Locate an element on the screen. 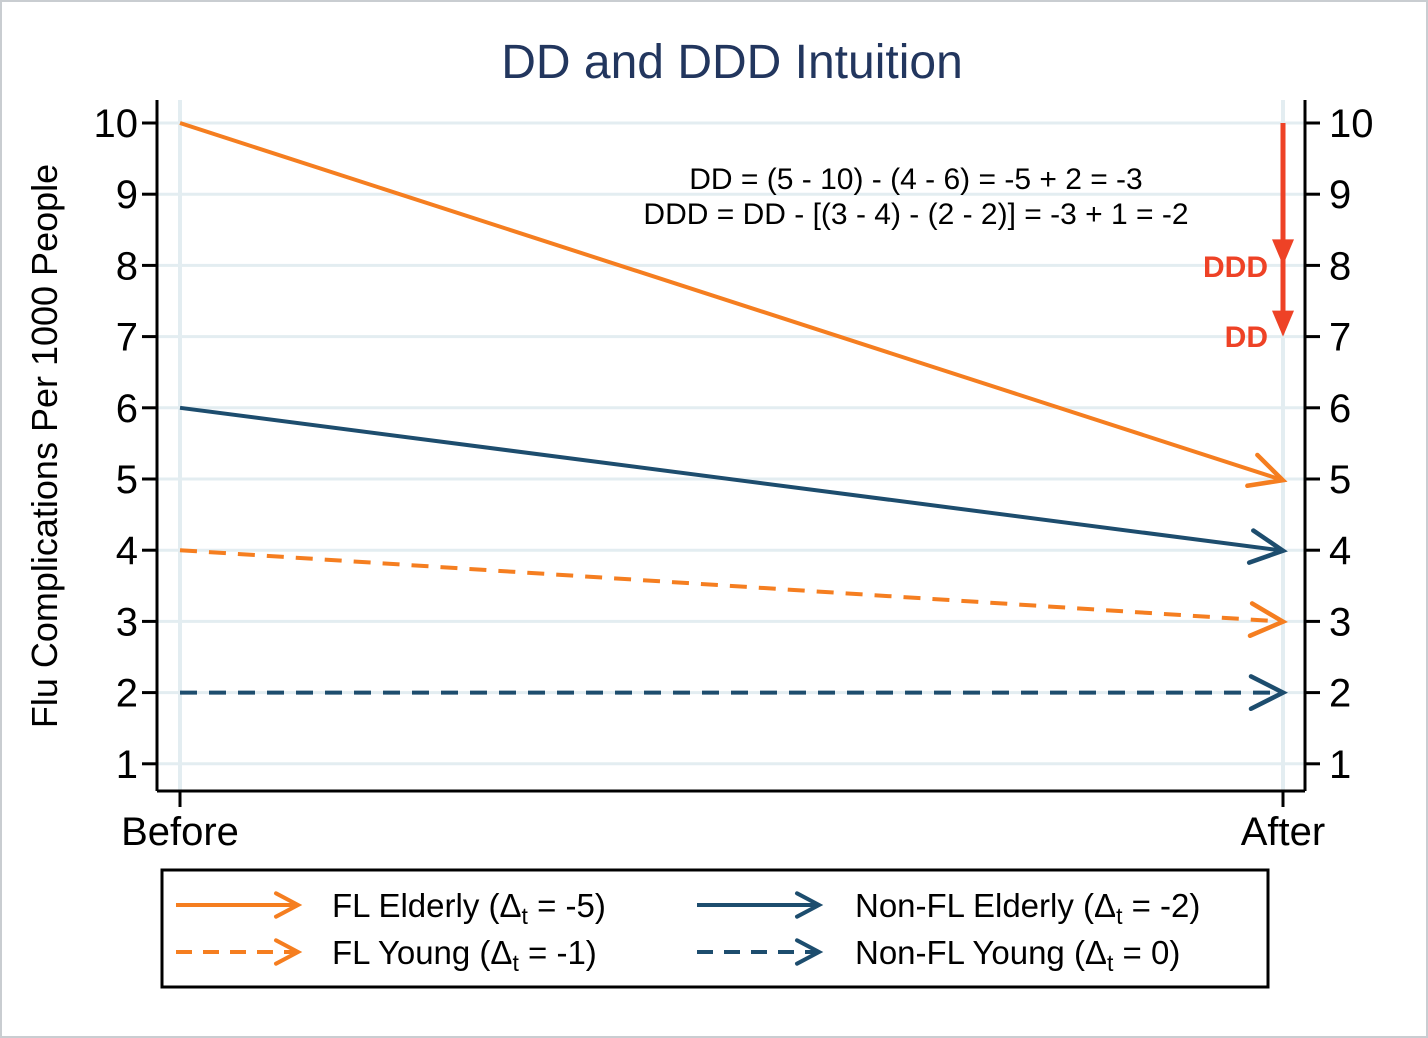 This screenshot has width=1428, height=1038. x-tick-label-before: Before is located at coordinates (180, 832).